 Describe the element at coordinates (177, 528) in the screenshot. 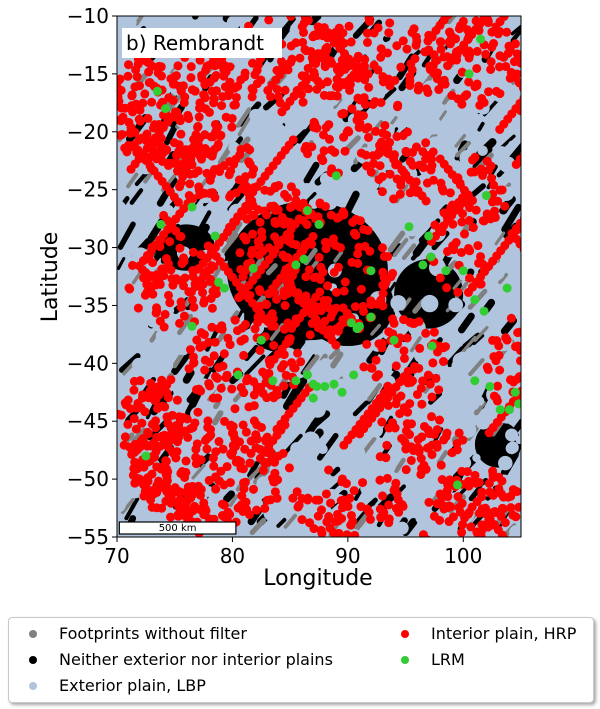

I see `scale-bar: 500 km` at that location.